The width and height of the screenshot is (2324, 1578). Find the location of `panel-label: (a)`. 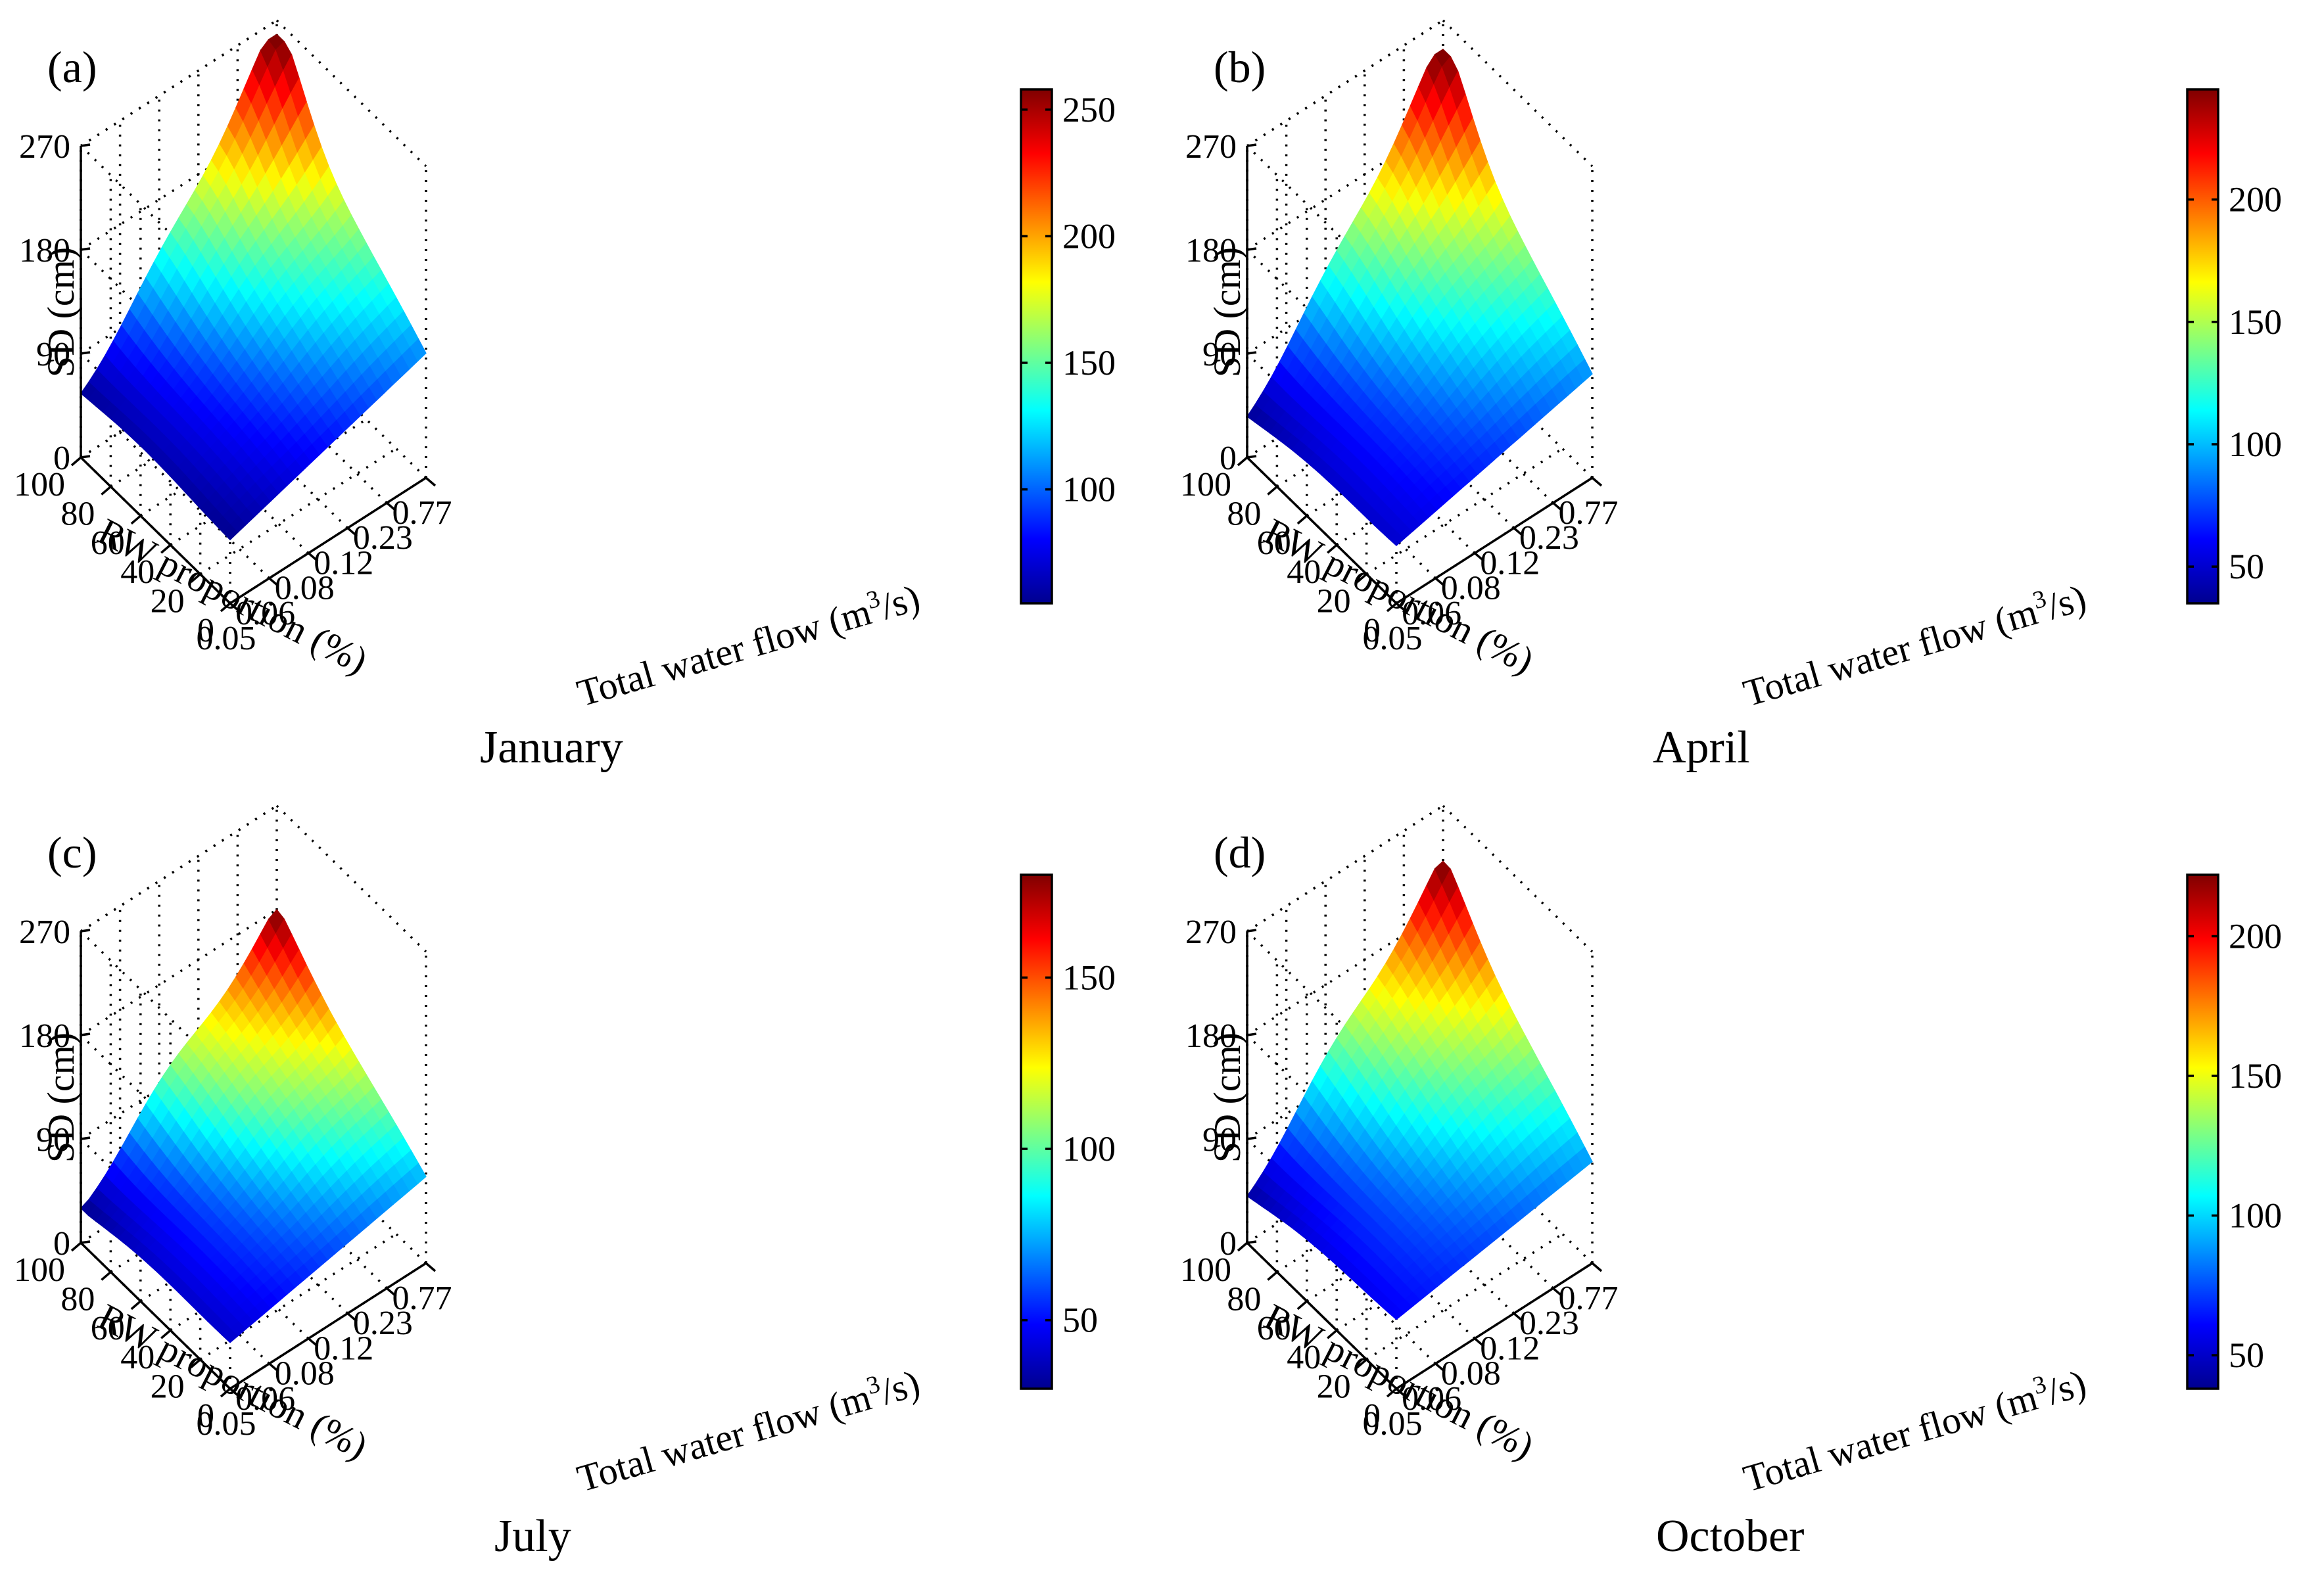

panel-label: (a) is located at coordinates (72, 67).